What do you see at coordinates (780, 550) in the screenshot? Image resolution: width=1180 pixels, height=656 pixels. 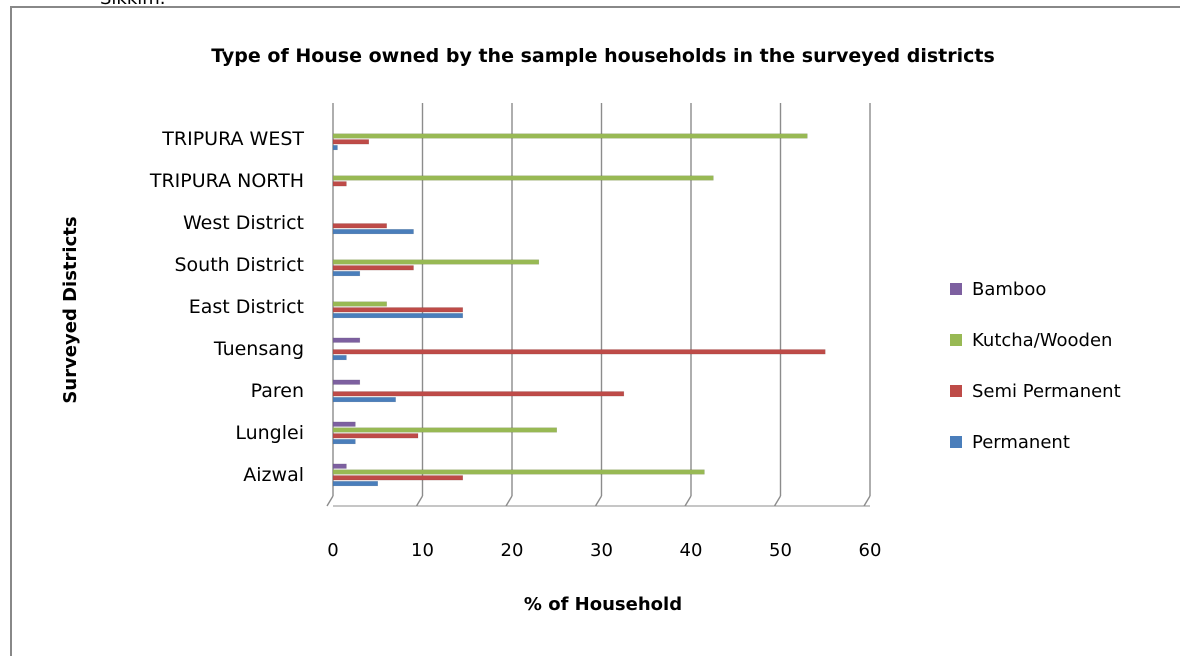 I see `x-tick-50: 50` at bounding box center [780, 550].